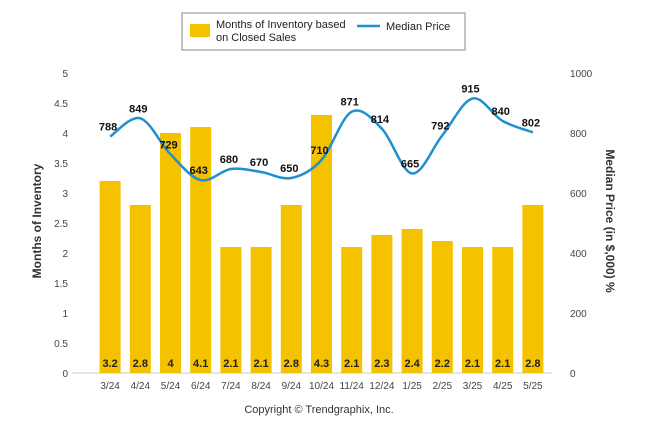  What do you see at coordinates (65, 134) in the screenshot?
I see `y-tick-label: 4` at bounding box center [65, 134].